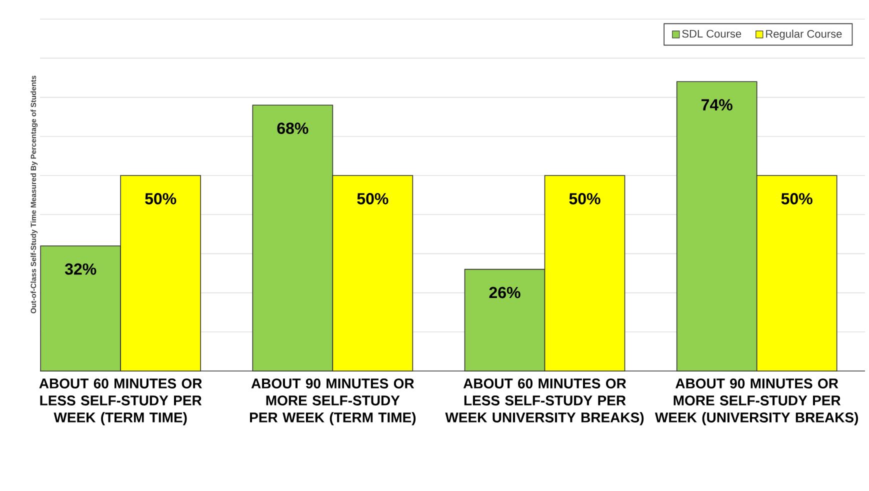 This screenshot has height=491, width=869. What do you see at coordinates (504, 292) in the screenshot?
I see `data-label: 26%` at bounding box center [504, 292].